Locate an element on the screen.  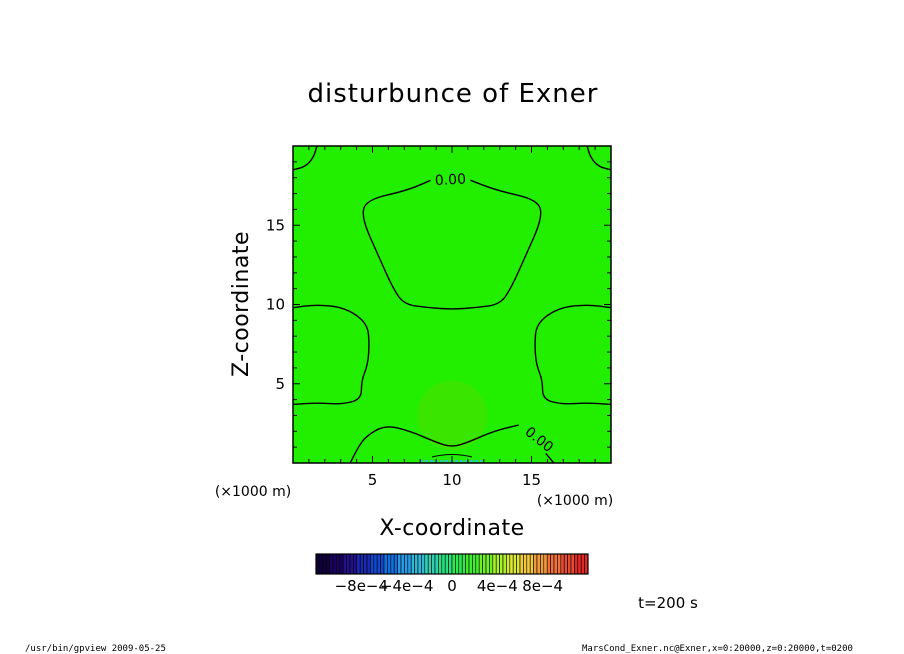
y-tick-label: 5 is located at coordinates (280, 384).